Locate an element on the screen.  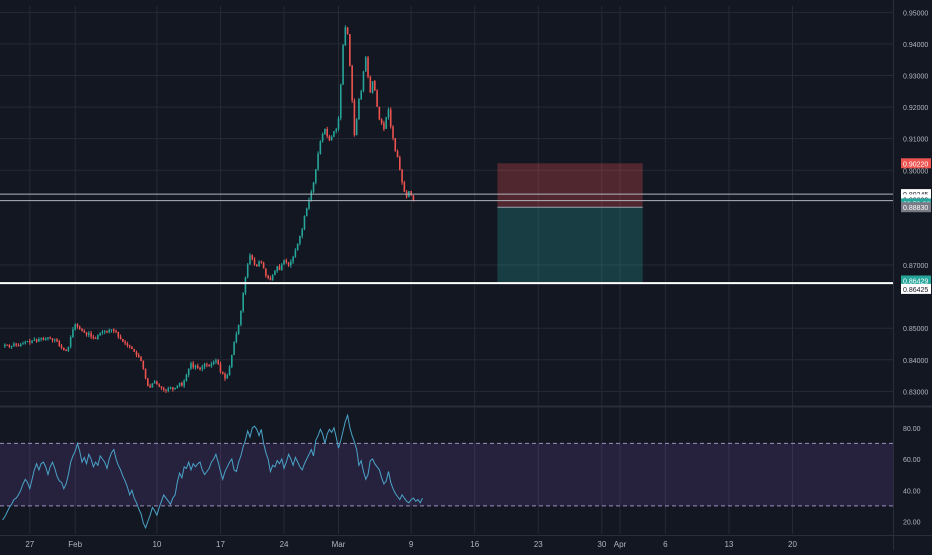
price-label-stop: 0.90220 is located at coordinates (916, 163).